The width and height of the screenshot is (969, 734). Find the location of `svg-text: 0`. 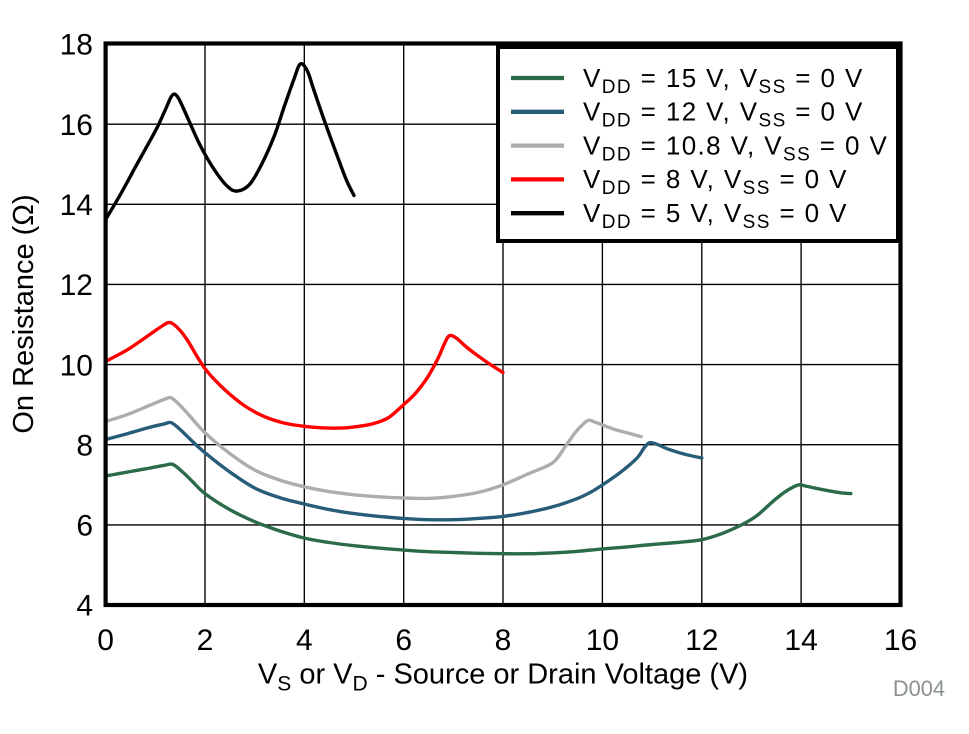

svg-text: 0 is located at coordinates (105, 640).